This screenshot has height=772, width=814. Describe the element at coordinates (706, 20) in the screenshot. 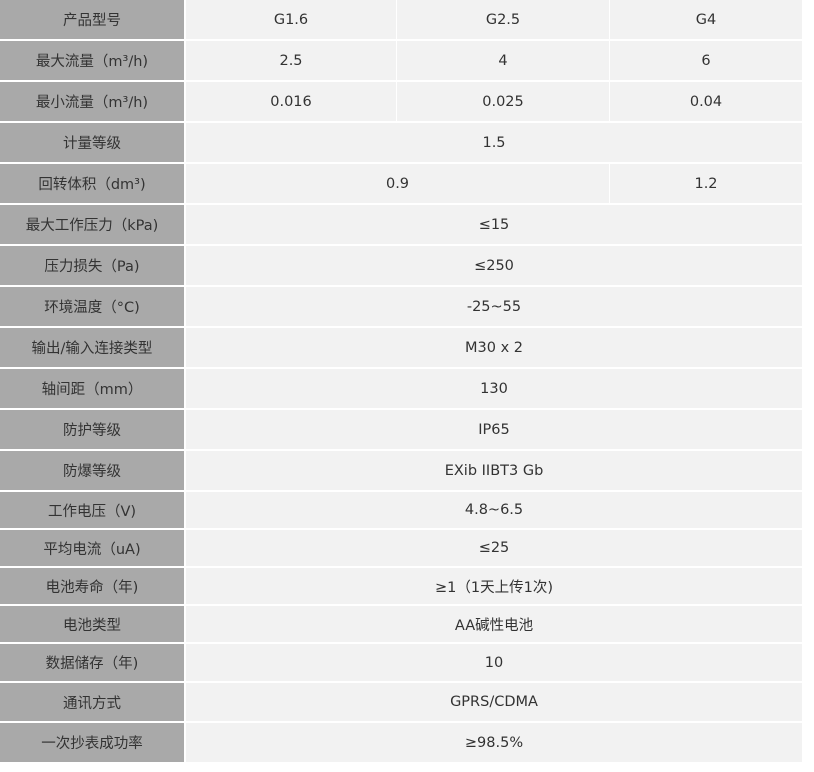

I see `row-value: G4` at that location.